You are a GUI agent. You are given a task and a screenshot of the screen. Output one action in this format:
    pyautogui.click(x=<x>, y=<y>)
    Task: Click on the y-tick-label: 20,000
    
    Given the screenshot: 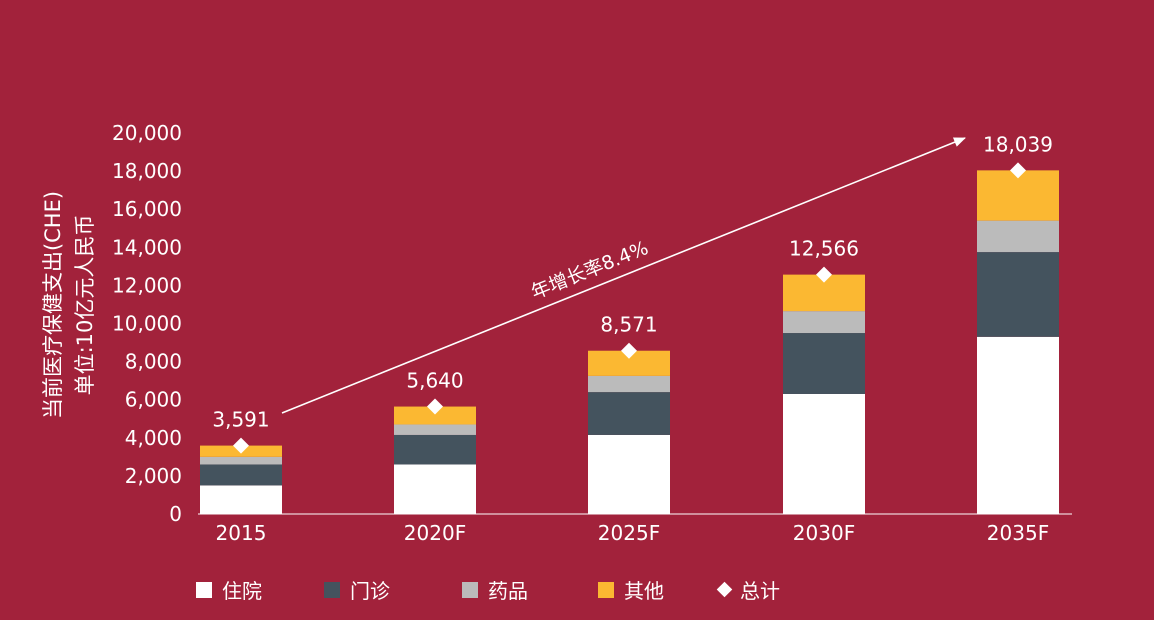 What is the action you would take?
    pyautogui.click(x=147, y=133)
    